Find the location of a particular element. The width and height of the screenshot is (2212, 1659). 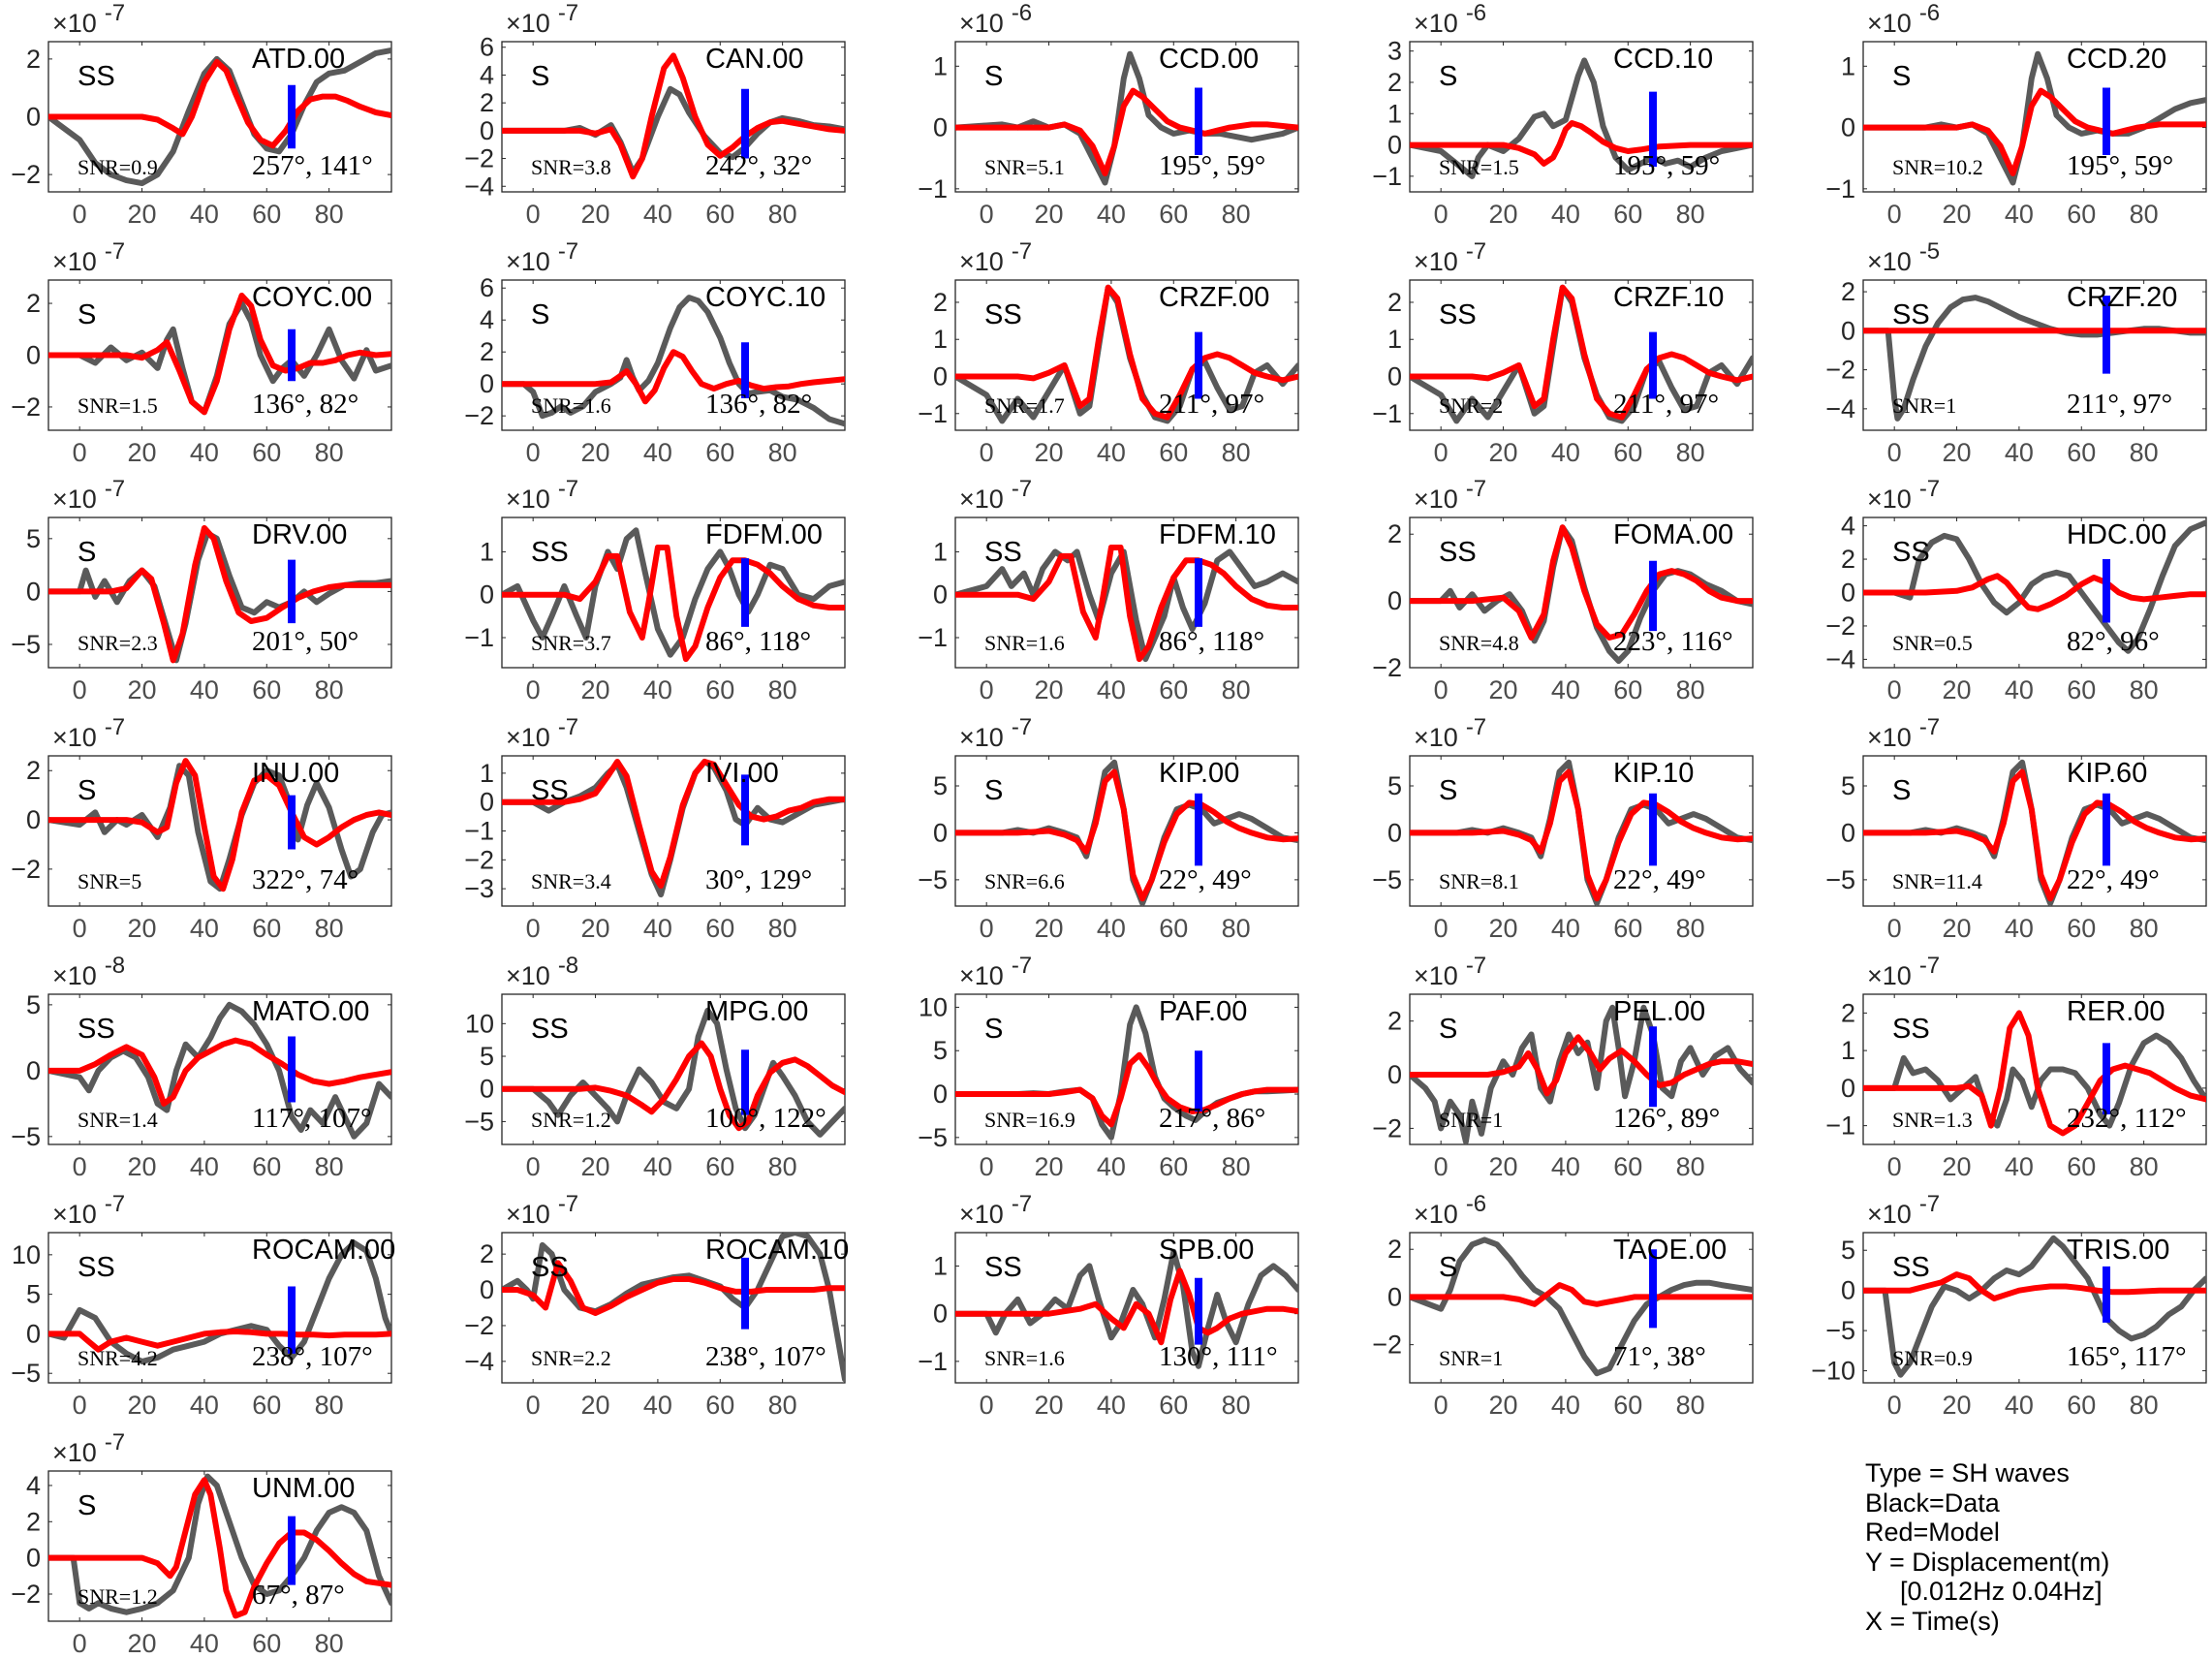

phase-label: SS is located at coordinates (1003, 1267).